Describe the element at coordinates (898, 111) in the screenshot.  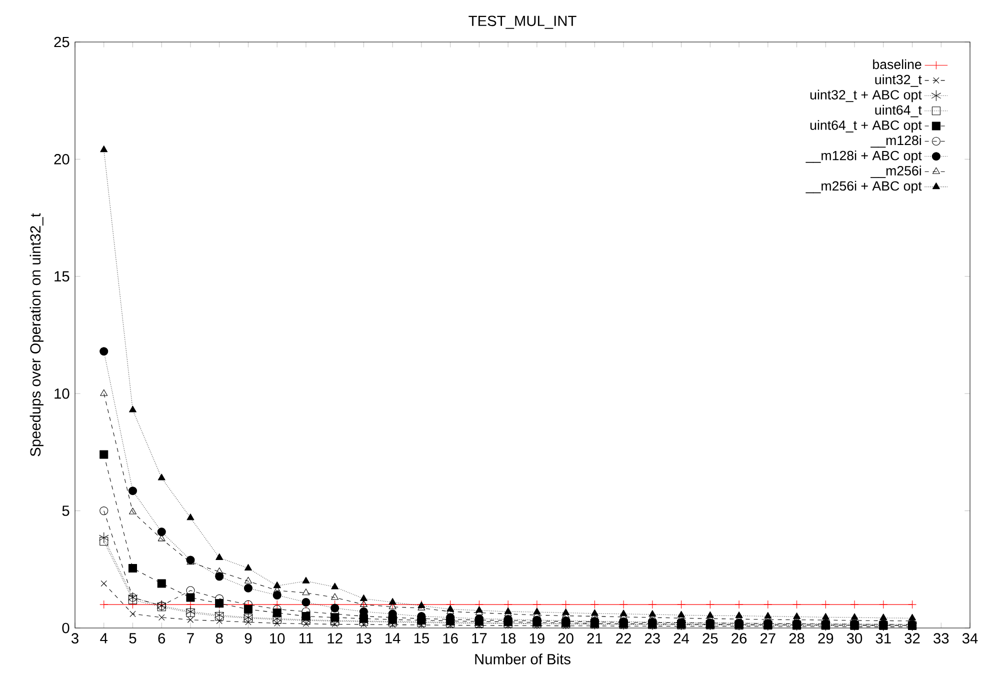
I see `legend-label: uint64_t` at that location.